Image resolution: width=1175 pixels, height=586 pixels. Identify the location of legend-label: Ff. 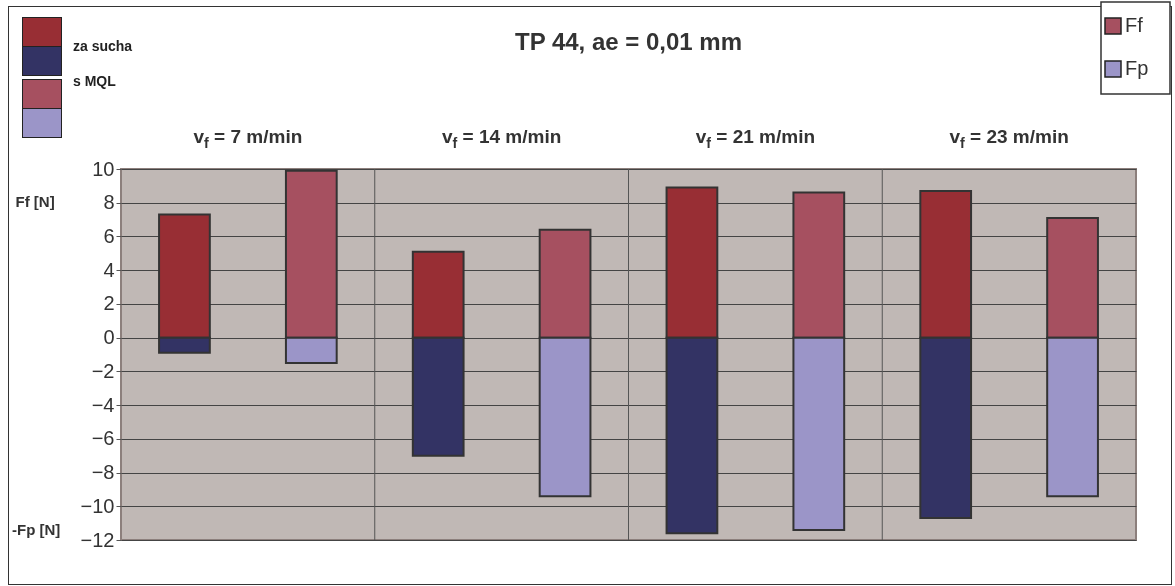
(1134, 25).